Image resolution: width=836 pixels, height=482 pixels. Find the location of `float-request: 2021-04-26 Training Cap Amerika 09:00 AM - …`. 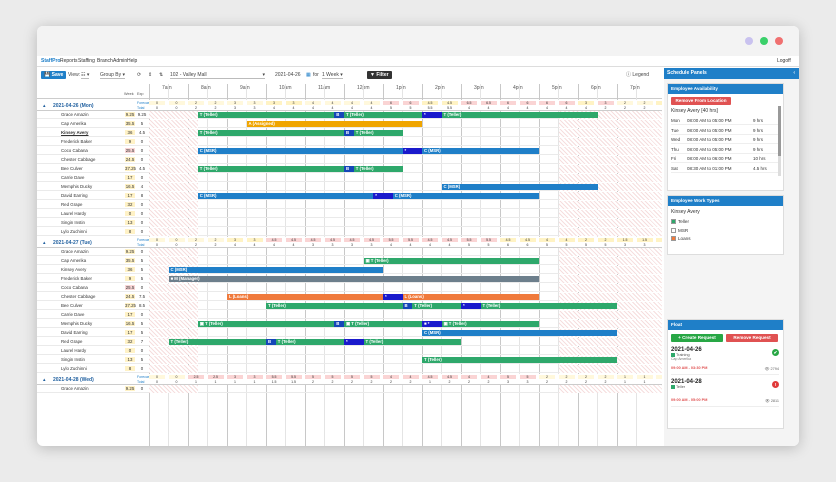

float-request: 2021-04-26 Training Cap Amerika 09:00 AM - … is located at coordinates (725, 361).